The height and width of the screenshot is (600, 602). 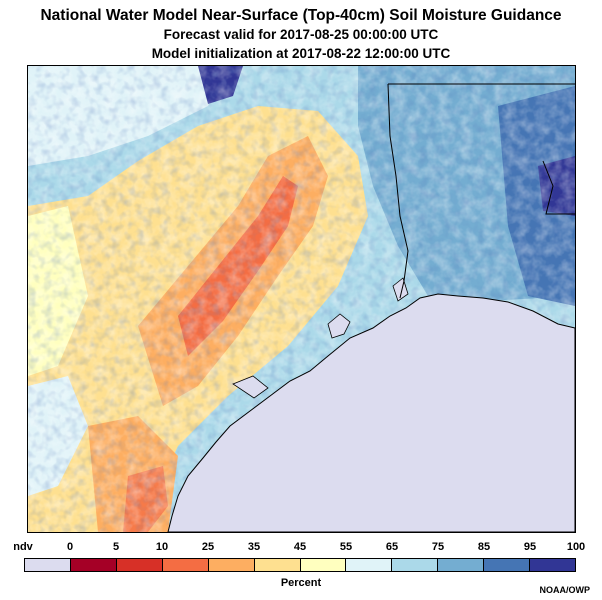 I want to click on colorbar-tick-label: 55, so click(x=346, y=547).